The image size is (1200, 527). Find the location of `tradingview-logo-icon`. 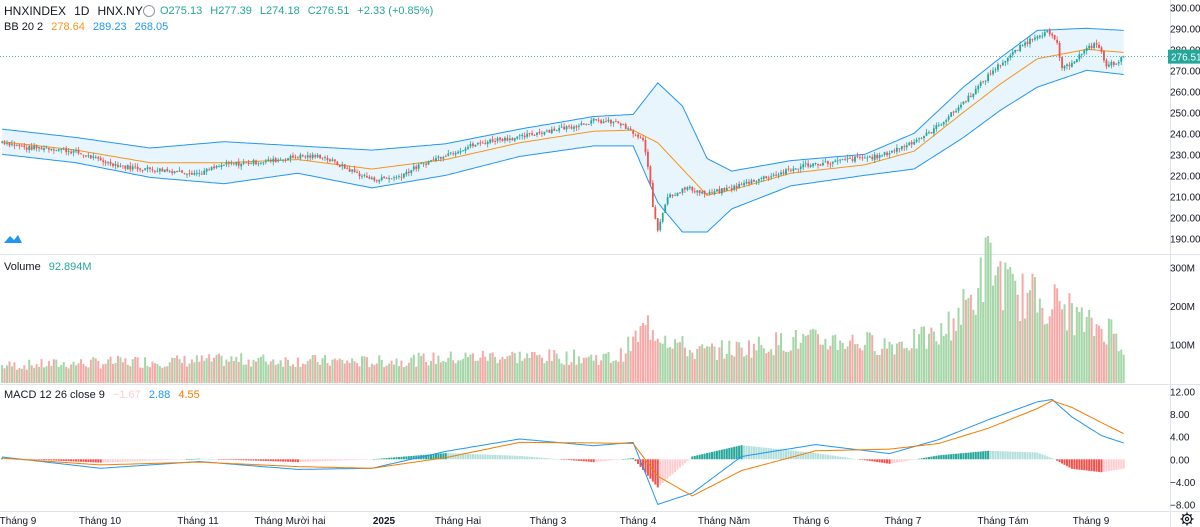

tradingview-logo-icon is located at coordinates (13, 238).